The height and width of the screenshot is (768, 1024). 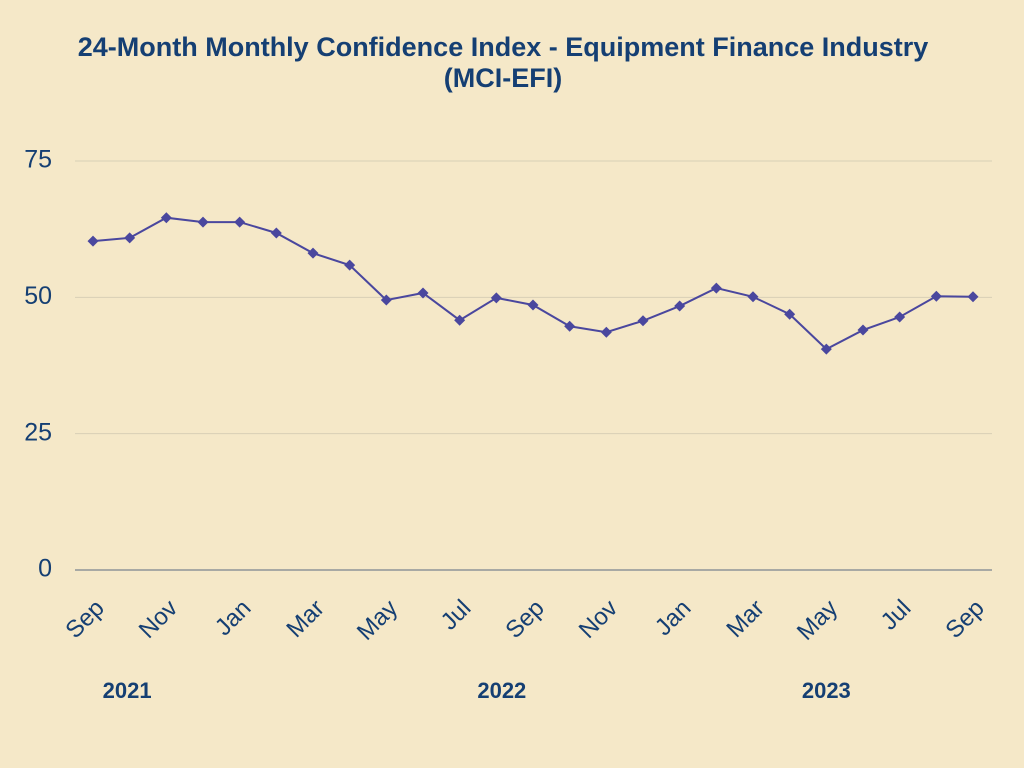 What do you see at coordinates (826, 690) in the screenshot?
I see `x-group-label: 2023` at bounding box center [826, 690].